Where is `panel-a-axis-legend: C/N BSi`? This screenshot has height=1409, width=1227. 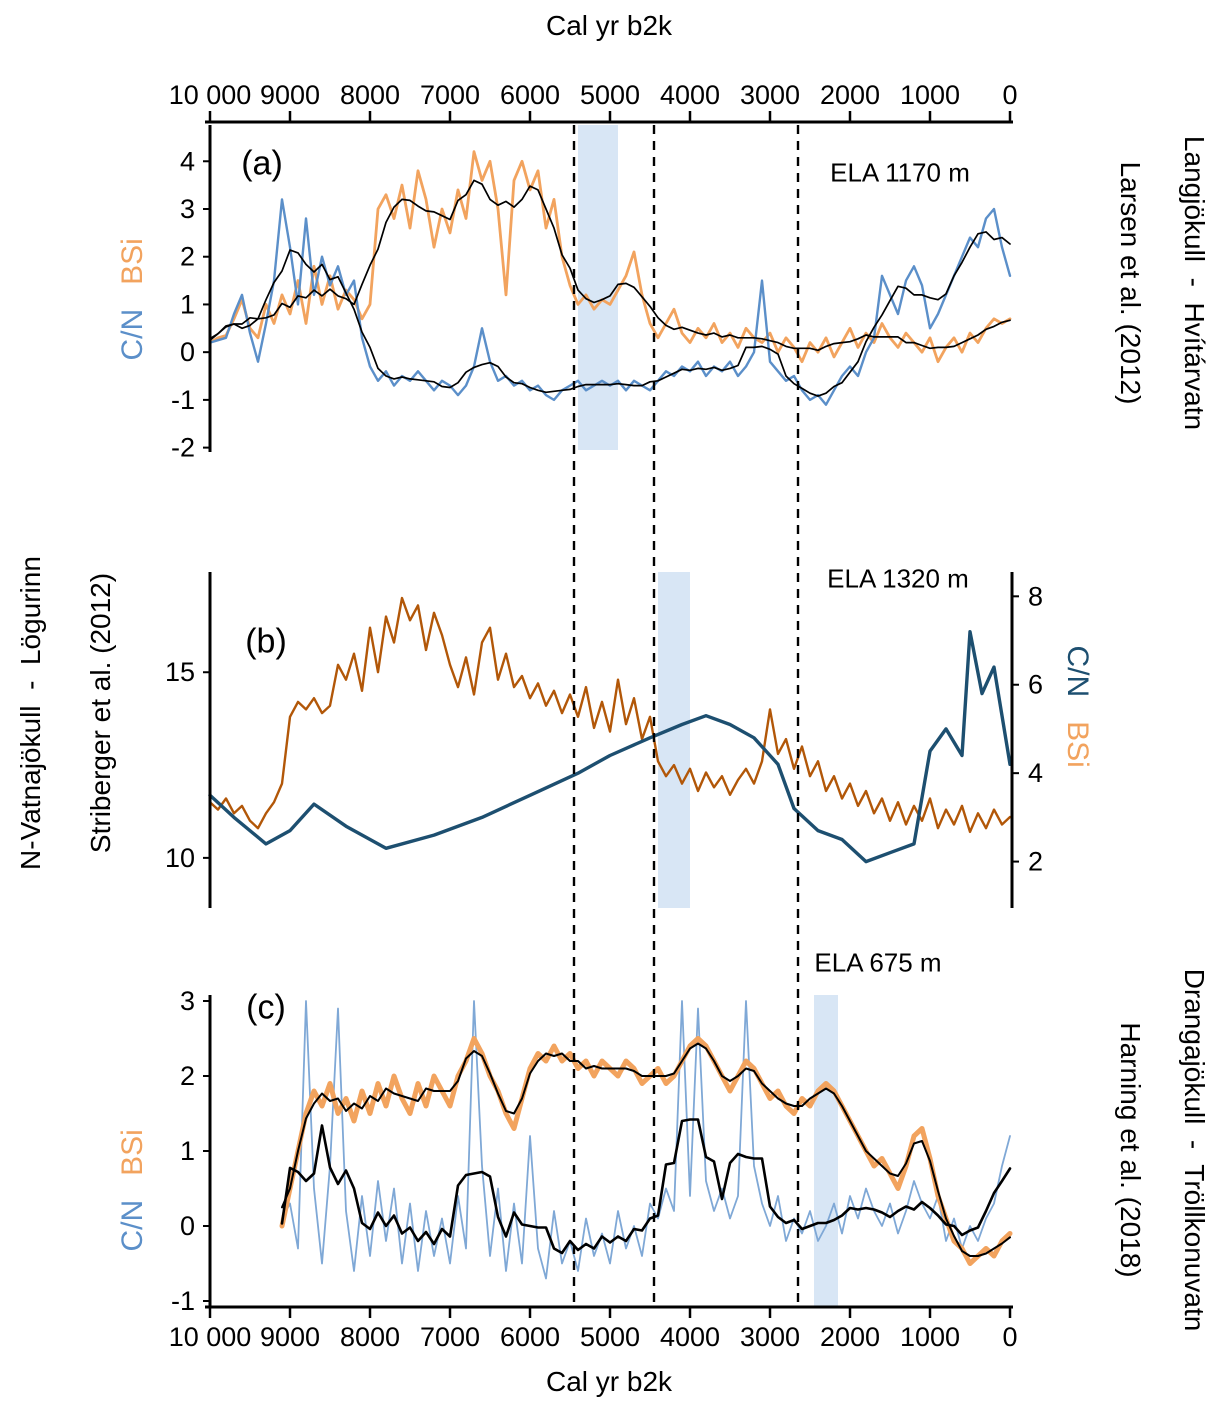
panel-a-axis-legend: C/N BSi is located at coordinates (133, 316).